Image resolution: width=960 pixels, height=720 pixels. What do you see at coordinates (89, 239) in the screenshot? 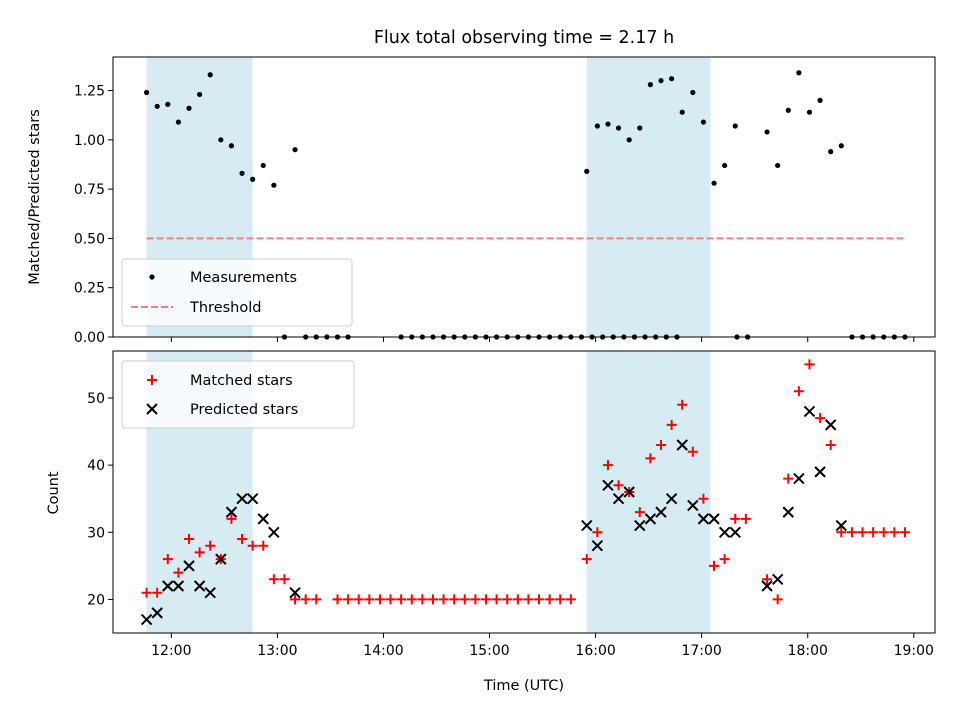
I see `y-tick-label: 0.50` at bounding box center [89, 239].